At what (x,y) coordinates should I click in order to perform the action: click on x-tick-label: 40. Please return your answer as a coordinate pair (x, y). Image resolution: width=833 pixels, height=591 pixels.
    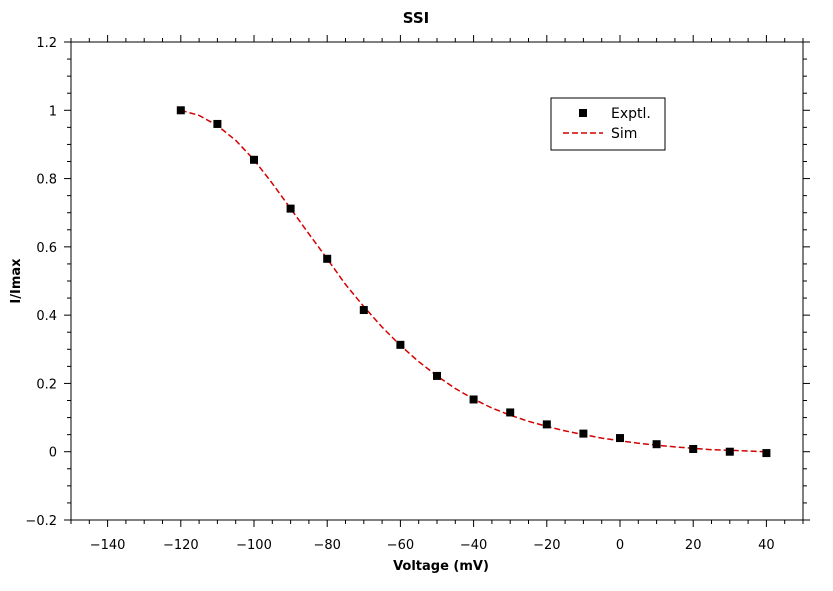
    Looking at the image, I should click on (766, 545).